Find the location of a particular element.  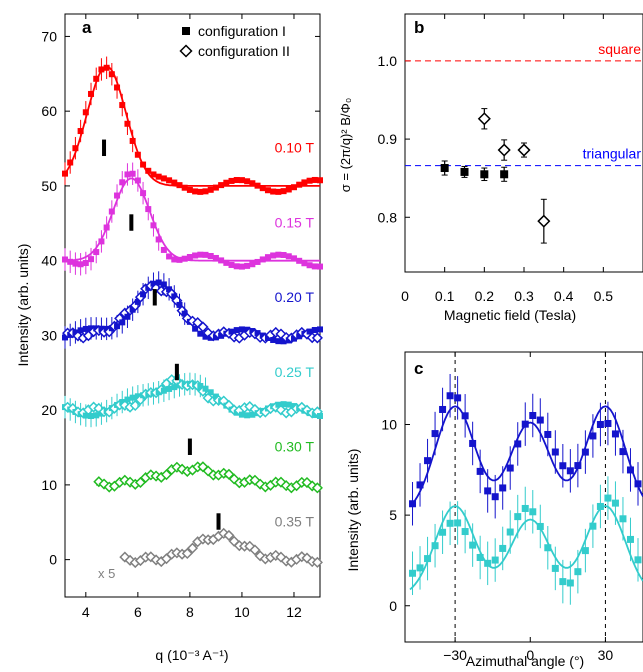

x-tick-label: 0 is located at coordinates (530, 655).